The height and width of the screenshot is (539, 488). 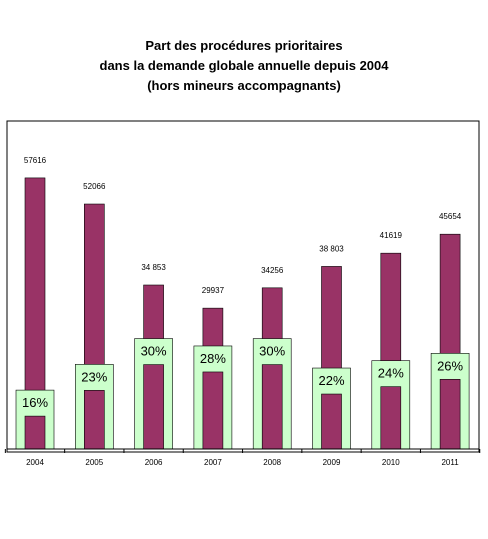 I want to click on bar-value-label: 52066, so click(x=94, y=186).